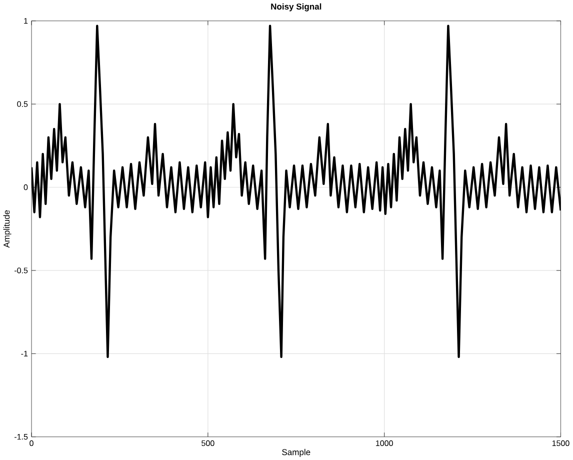  Describe the element at coordinates (24, 353) in the screenshot. I see `y-tick-label: -1` at that location.